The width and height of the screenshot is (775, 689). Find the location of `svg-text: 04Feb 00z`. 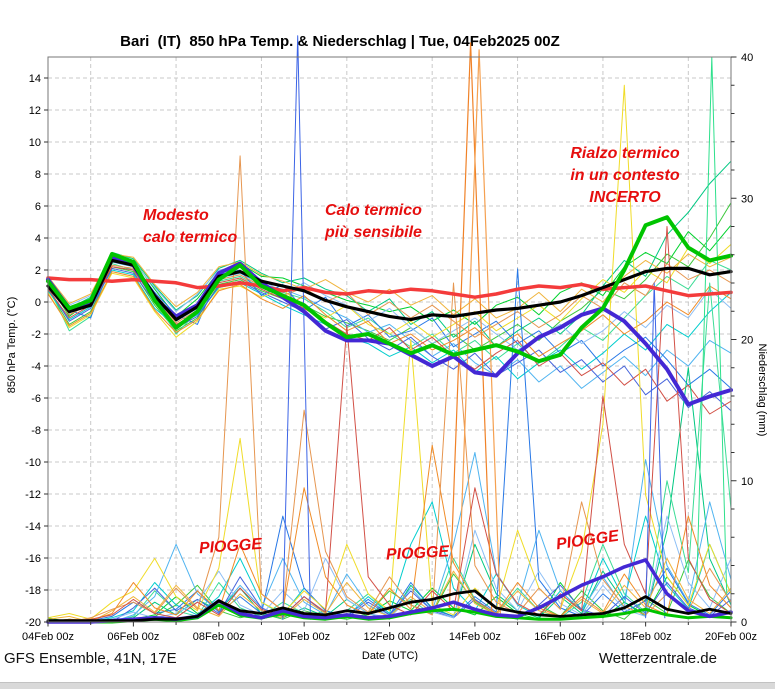

svg-text: 04Feb 00z is located at coordinates (48, 637).